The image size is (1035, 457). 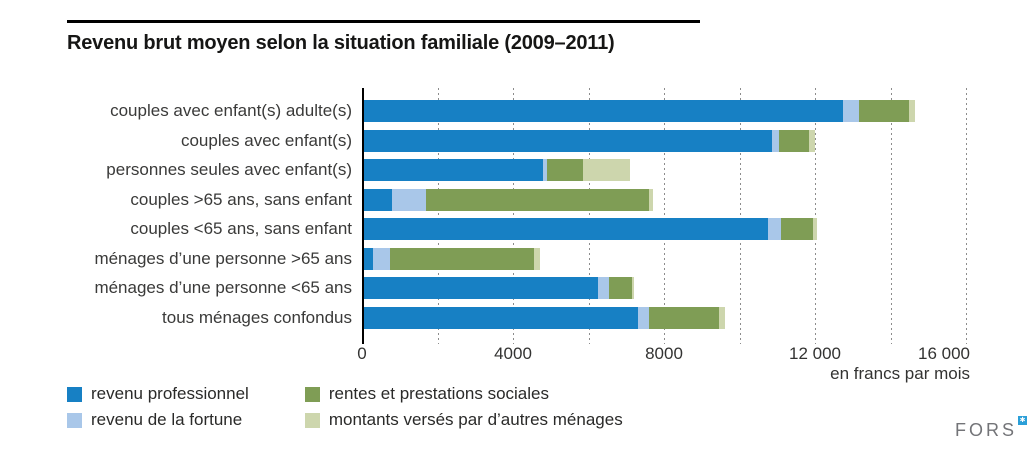 What do you see at coordinates (438, 393) in the screenshot?
I see `legend-label: rentes et prestations sociales` at bounding box center [438, 393].